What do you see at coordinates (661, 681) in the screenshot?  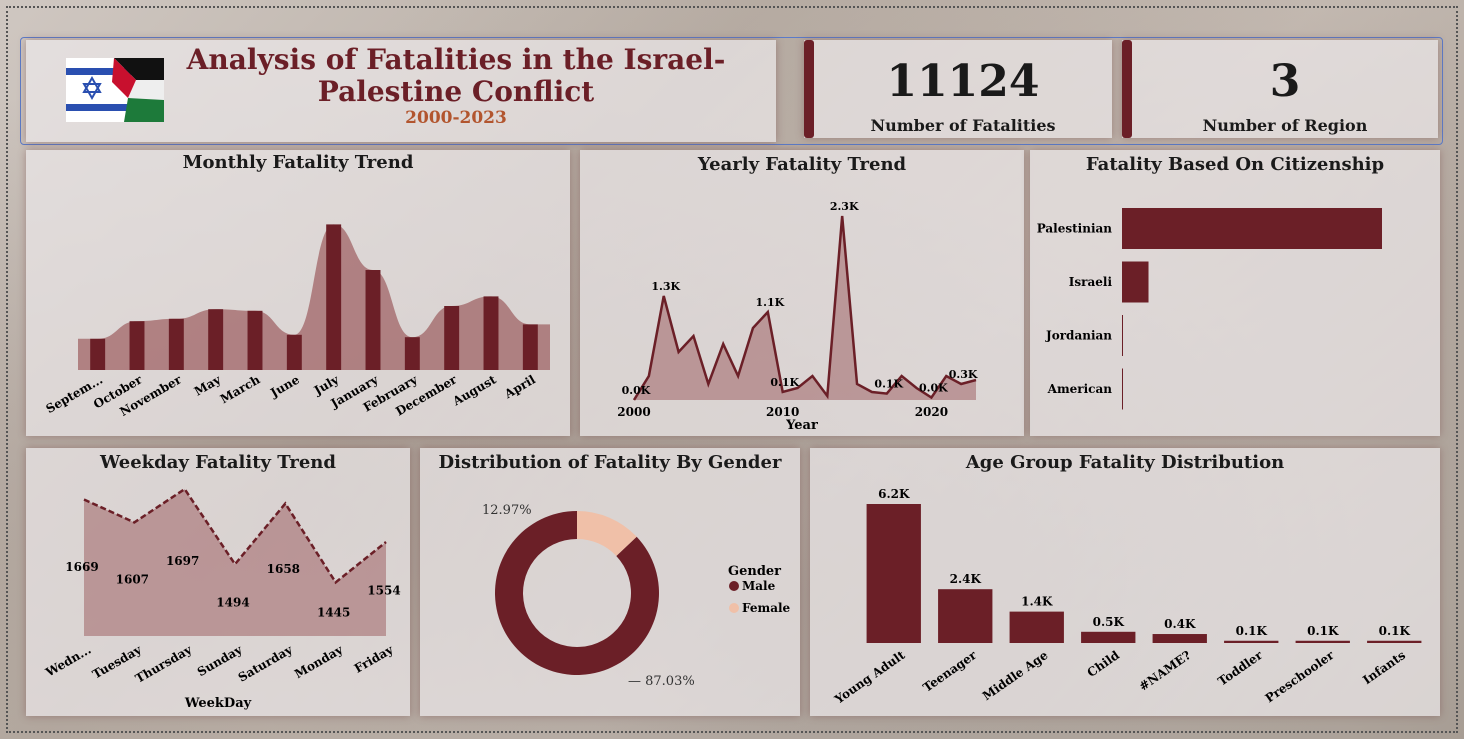 I see `gender-data-label: — 87.03%` at bounding box center [661, 681].